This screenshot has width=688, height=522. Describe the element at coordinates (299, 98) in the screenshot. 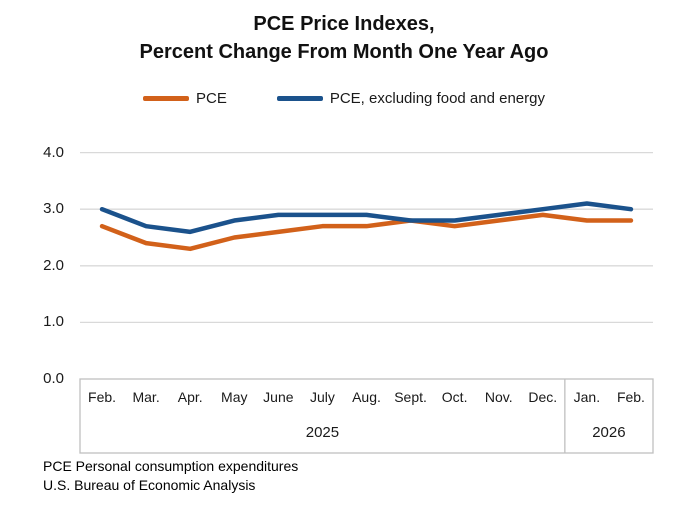

I see `core-pce-line-swatch-icon` at that location.